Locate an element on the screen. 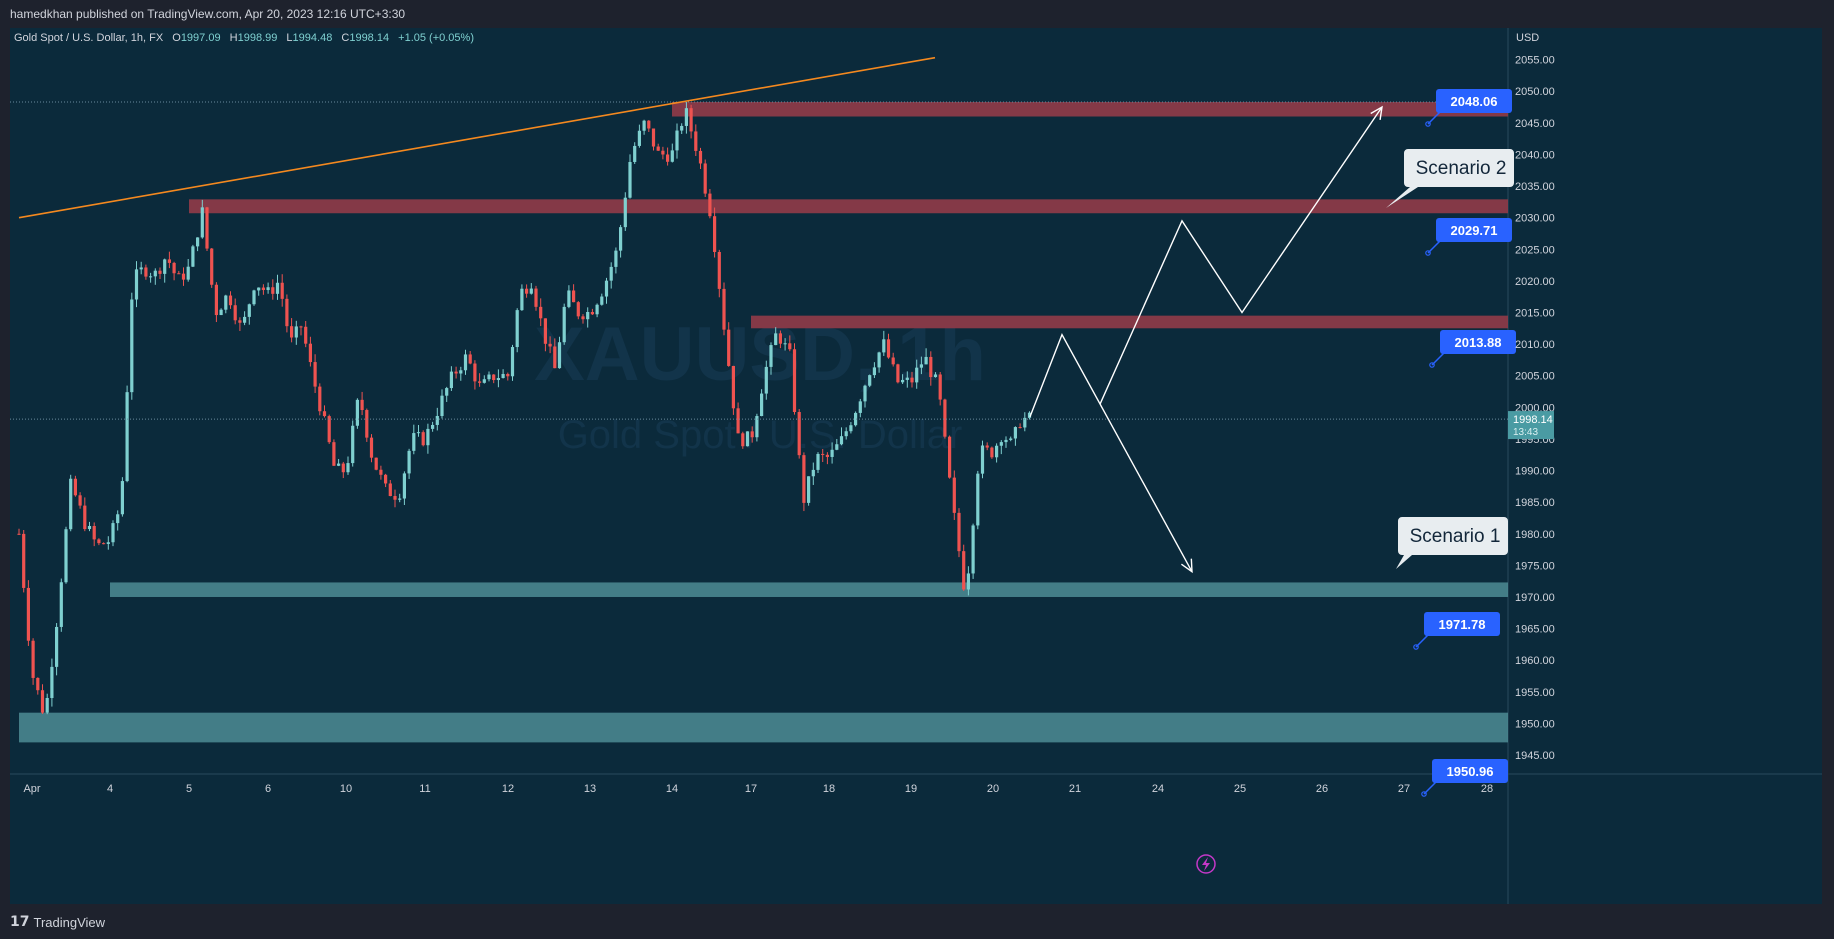 The image size is (1834, 939). price-level-label: 1950.96 is located at coordinates (1464, 778).